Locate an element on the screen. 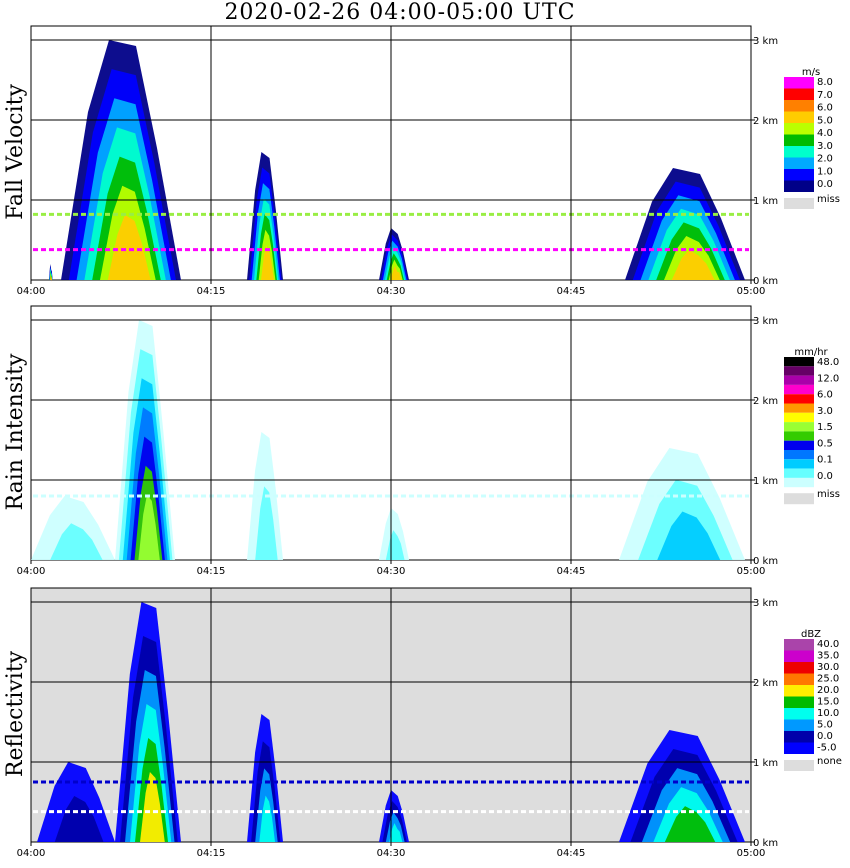 The height and width of the screenshot is (868, 850). colorbar-label: 40.0 is located at coordinates (828, 644).